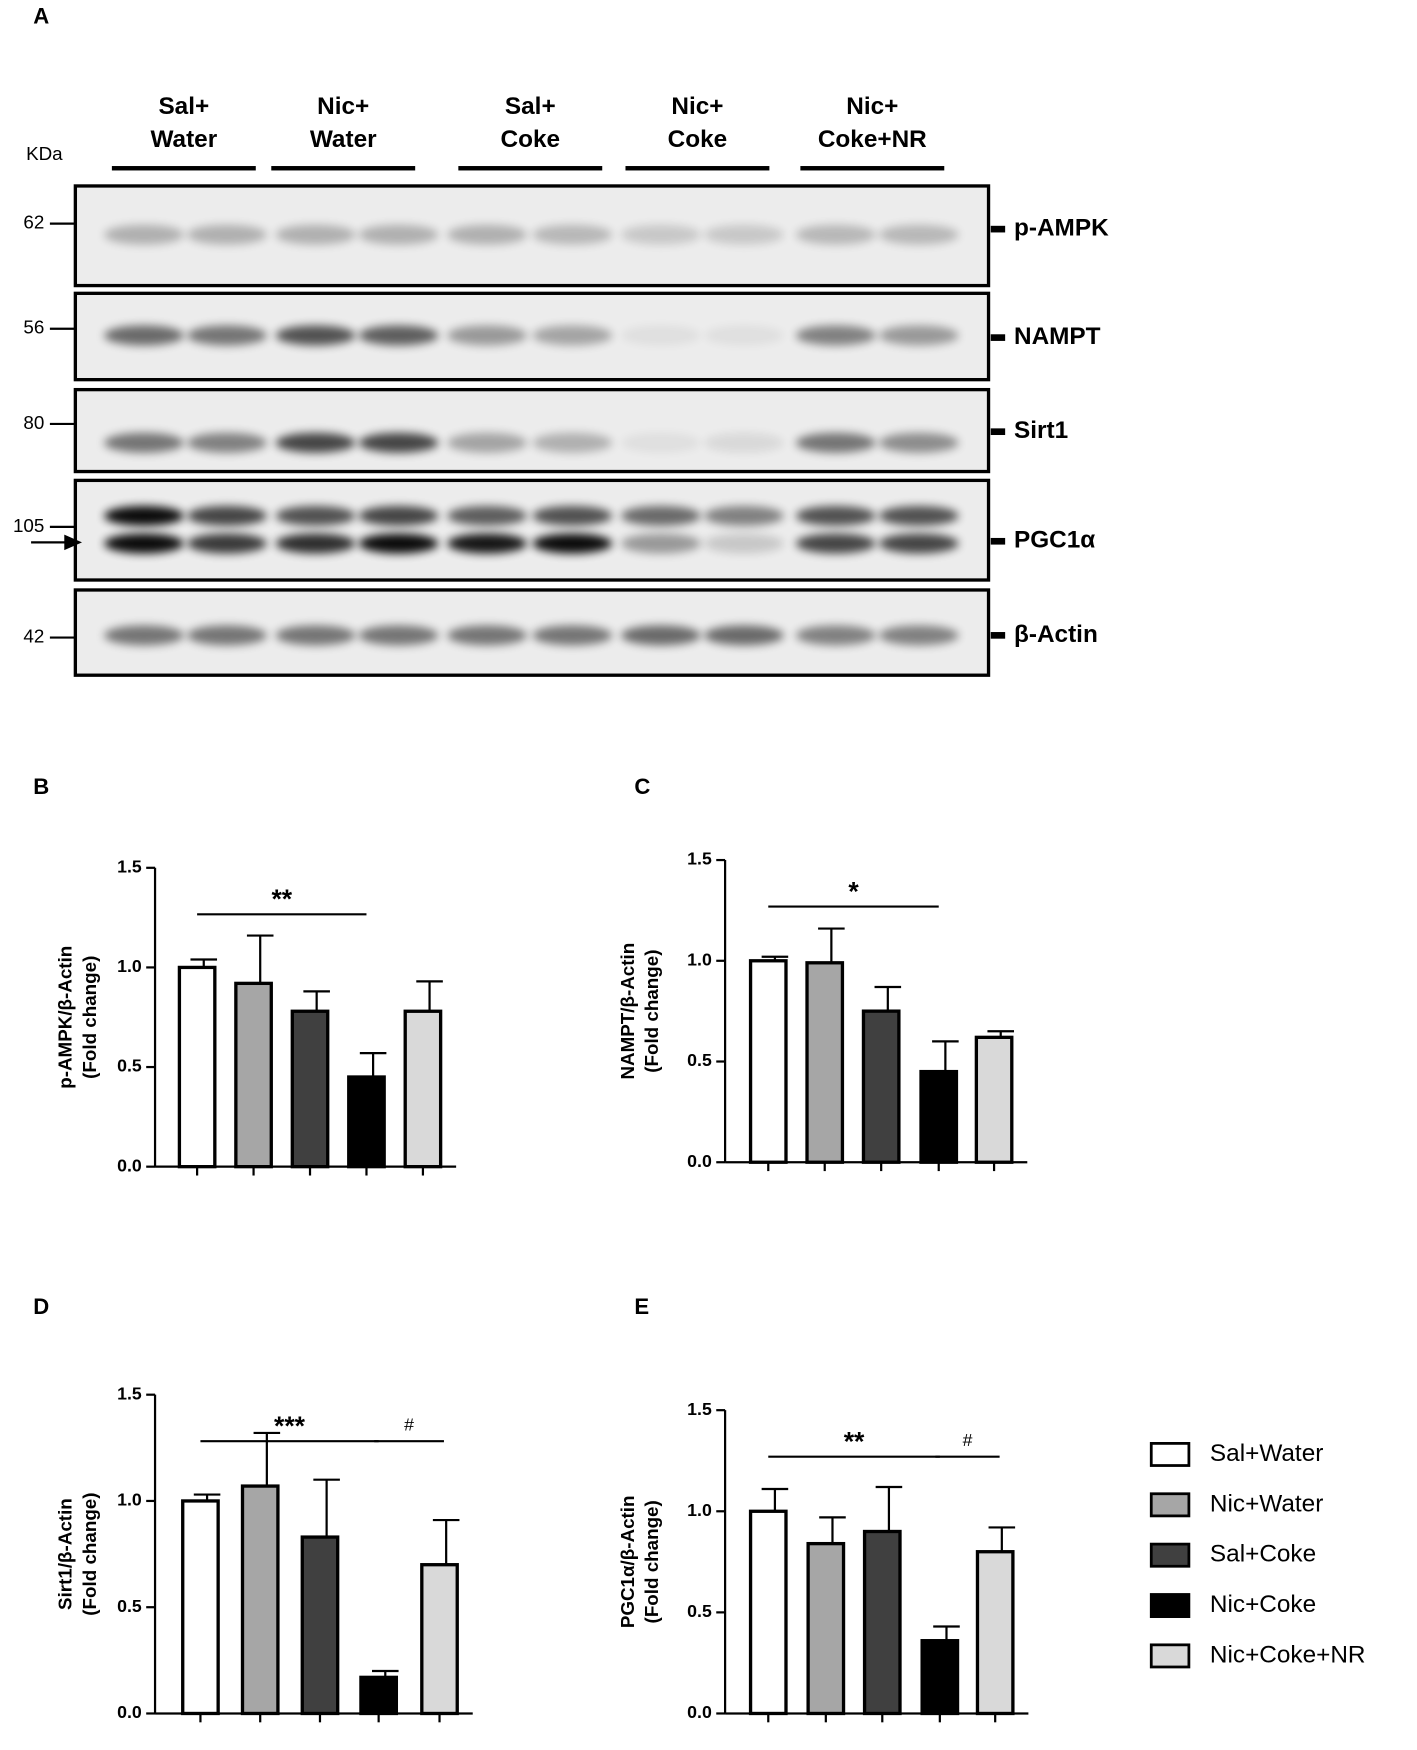 The width and height of the screenshot is (1417, 1750). I want to click on legend-label: Nic+Coke, so click(1263, 1604).